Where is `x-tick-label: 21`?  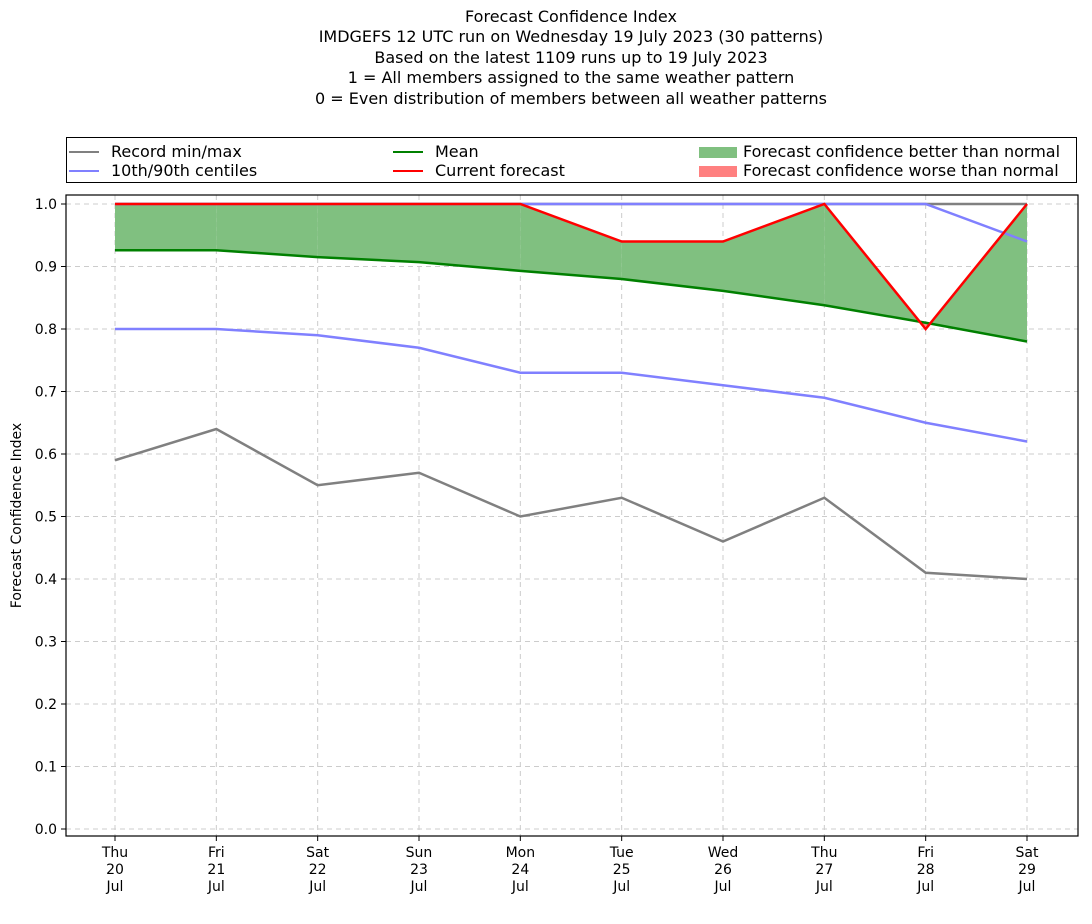 x-tick-label: 21 is located at coordinates (216, 870).